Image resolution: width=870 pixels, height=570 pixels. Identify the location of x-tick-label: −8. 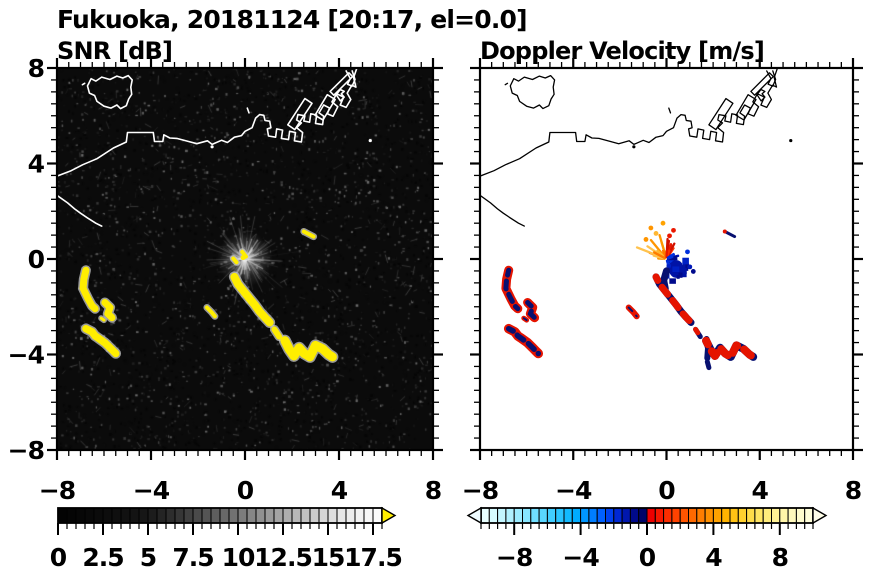
(57, 490).